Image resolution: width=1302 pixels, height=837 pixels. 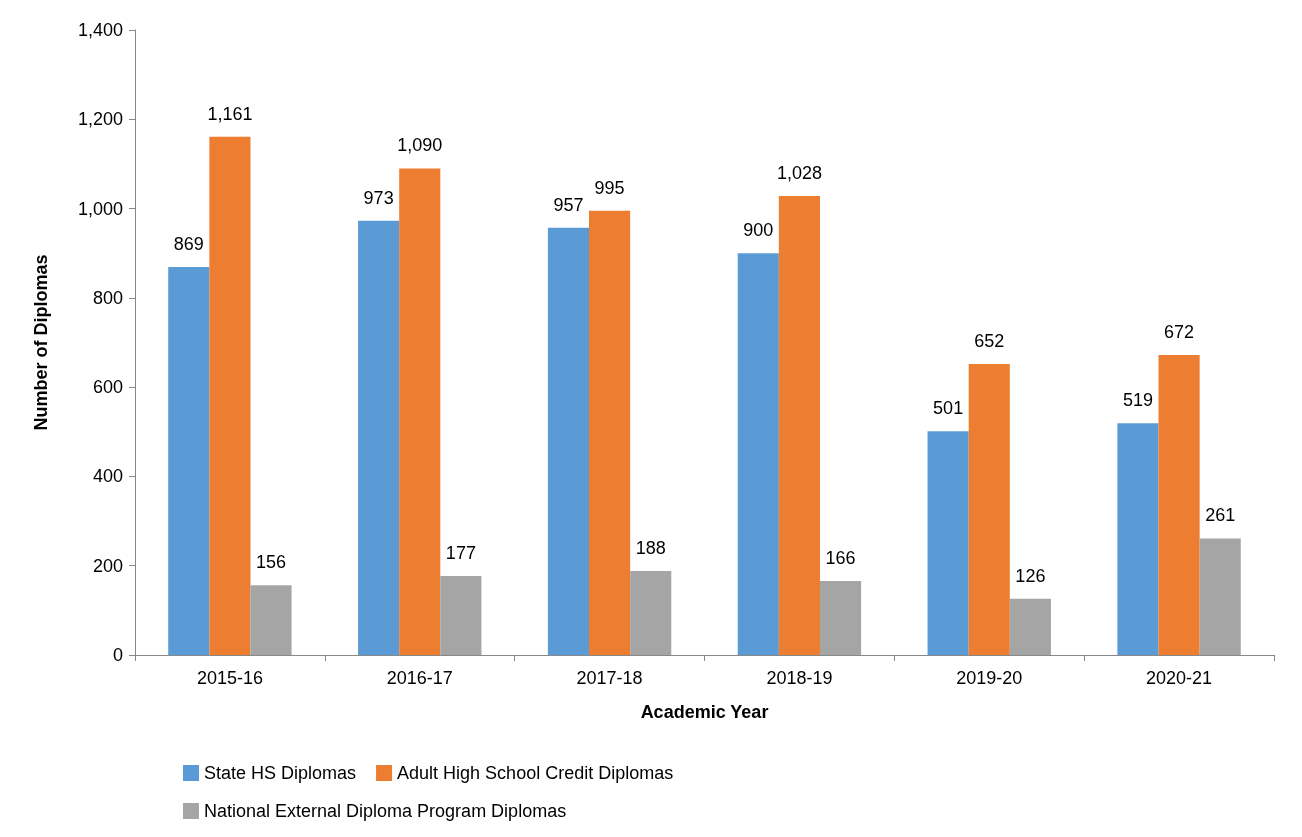 I want to click on data-label: 126, so click(x=1030, y=575).